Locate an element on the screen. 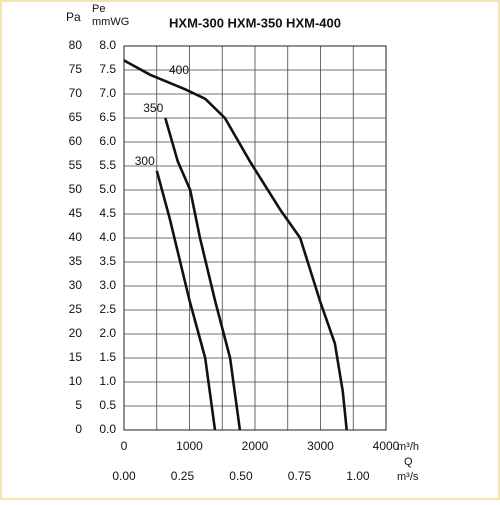 This screenshot has height=505, width=500. y2-tick-label: 7.5 is located at coordinates (107, 69).